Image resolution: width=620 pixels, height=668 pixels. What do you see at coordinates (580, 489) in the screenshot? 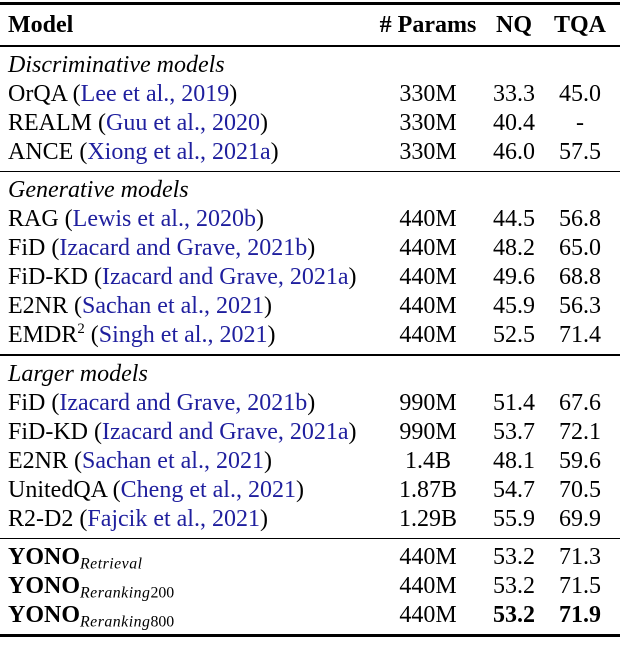
I see `tqa-cell: 70.5` at bounding box center [580, 489].